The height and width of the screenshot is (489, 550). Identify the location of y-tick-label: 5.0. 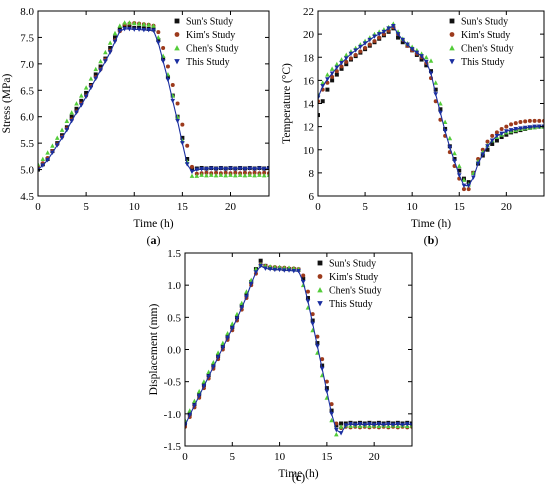
(27, 171).